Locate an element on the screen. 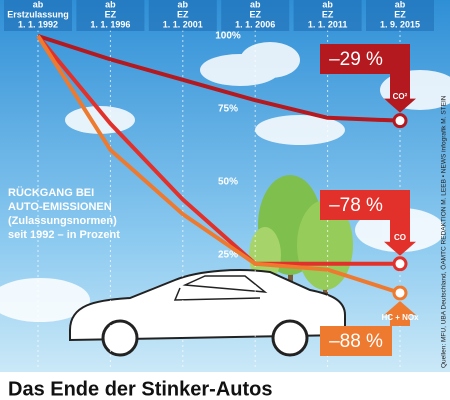 The width and height of the screenshot is (450, 400). subtitle-line: (Zulassungsnormen) is located at coordinates (62, 221).